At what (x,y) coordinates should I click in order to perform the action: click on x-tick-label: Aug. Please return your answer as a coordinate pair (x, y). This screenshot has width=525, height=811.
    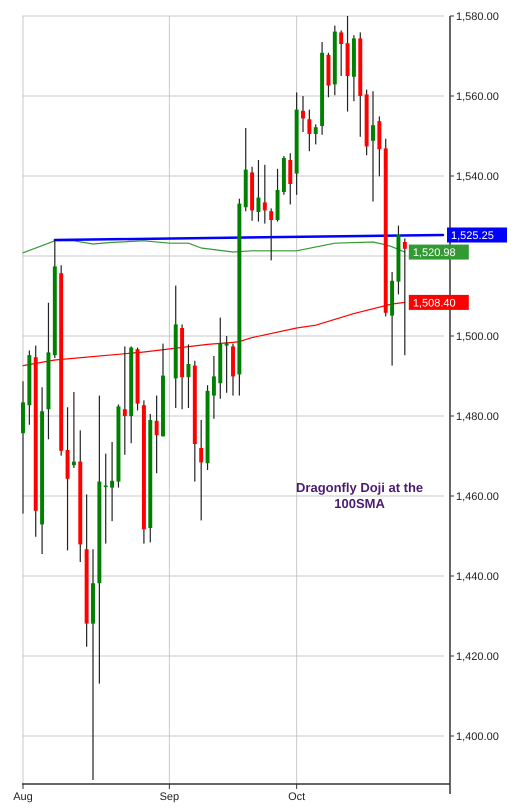
    Looking at the image, I should click on (23, 797).